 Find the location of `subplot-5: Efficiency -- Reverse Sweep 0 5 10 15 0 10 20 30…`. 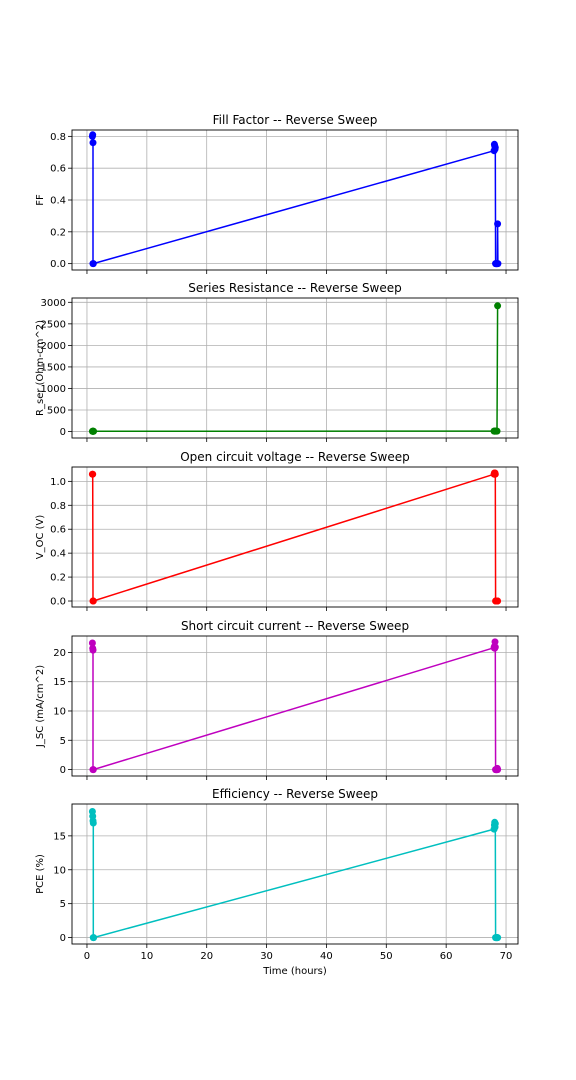

subplot-5: Efficiency -- Reverse Sweep 0 5 10 15 0 10 20 30… is located at coordinates (277, 874).